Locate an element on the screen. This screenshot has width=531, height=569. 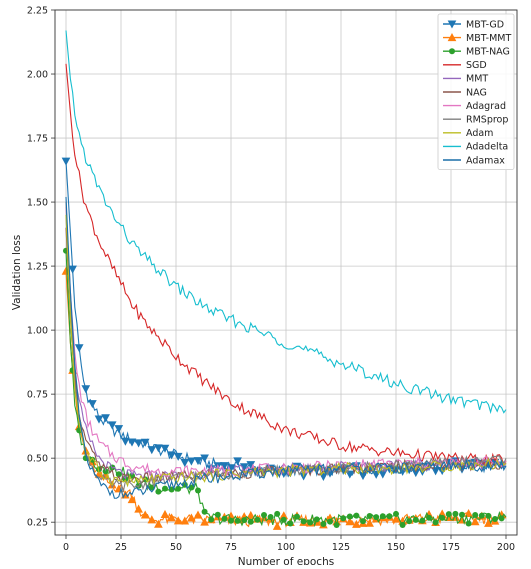
legend-label: Adadelta is located at coordinates (487, 147).